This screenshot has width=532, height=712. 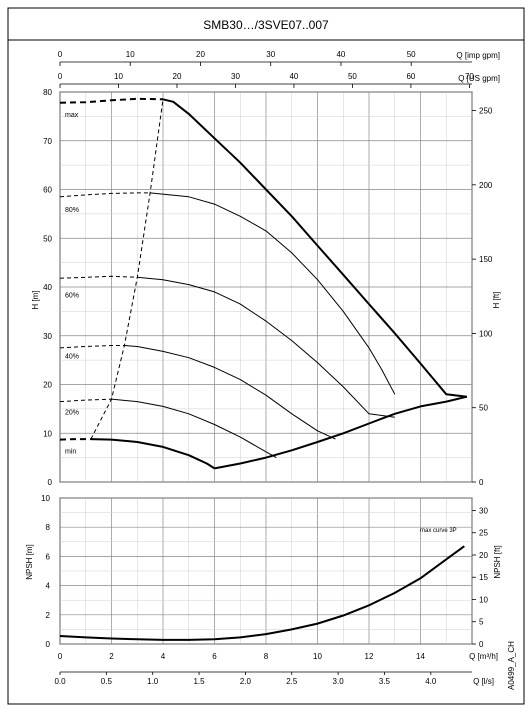 What do you see at coordinates (431, 681) in the screenshot?
I see `bottom-ls-tick-label: 4.0` at bounding box center [431, 681].